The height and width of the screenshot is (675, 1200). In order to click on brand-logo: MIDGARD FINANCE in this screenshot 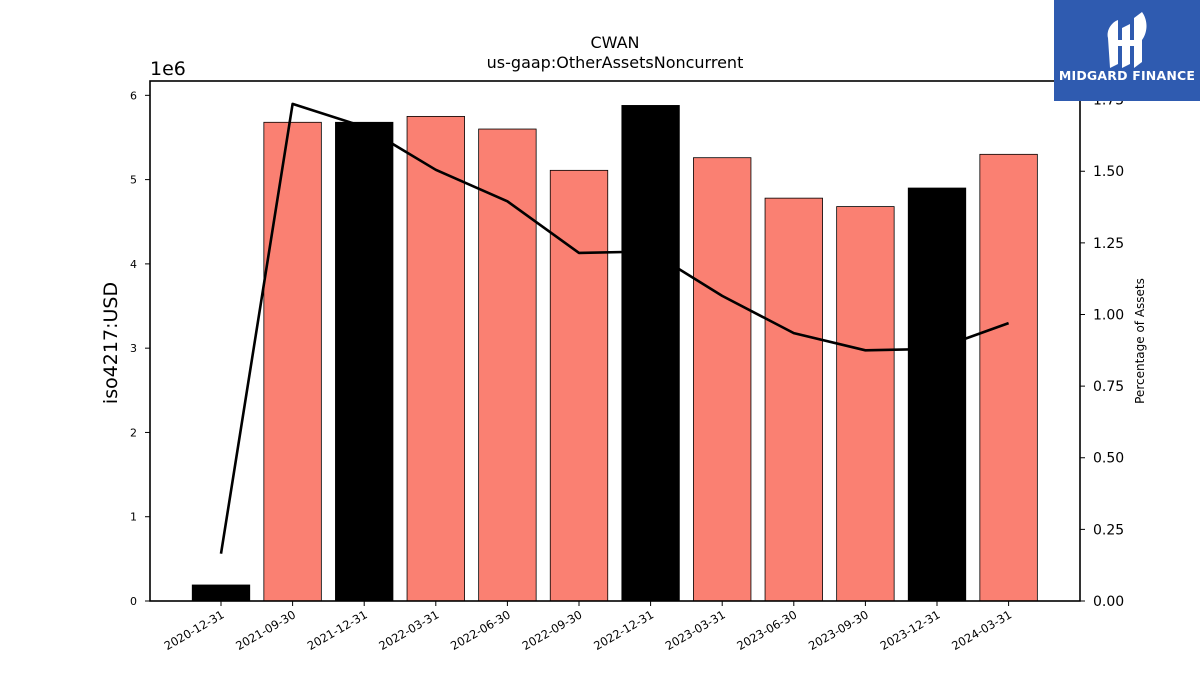, I will do `click(1127, 50)`.